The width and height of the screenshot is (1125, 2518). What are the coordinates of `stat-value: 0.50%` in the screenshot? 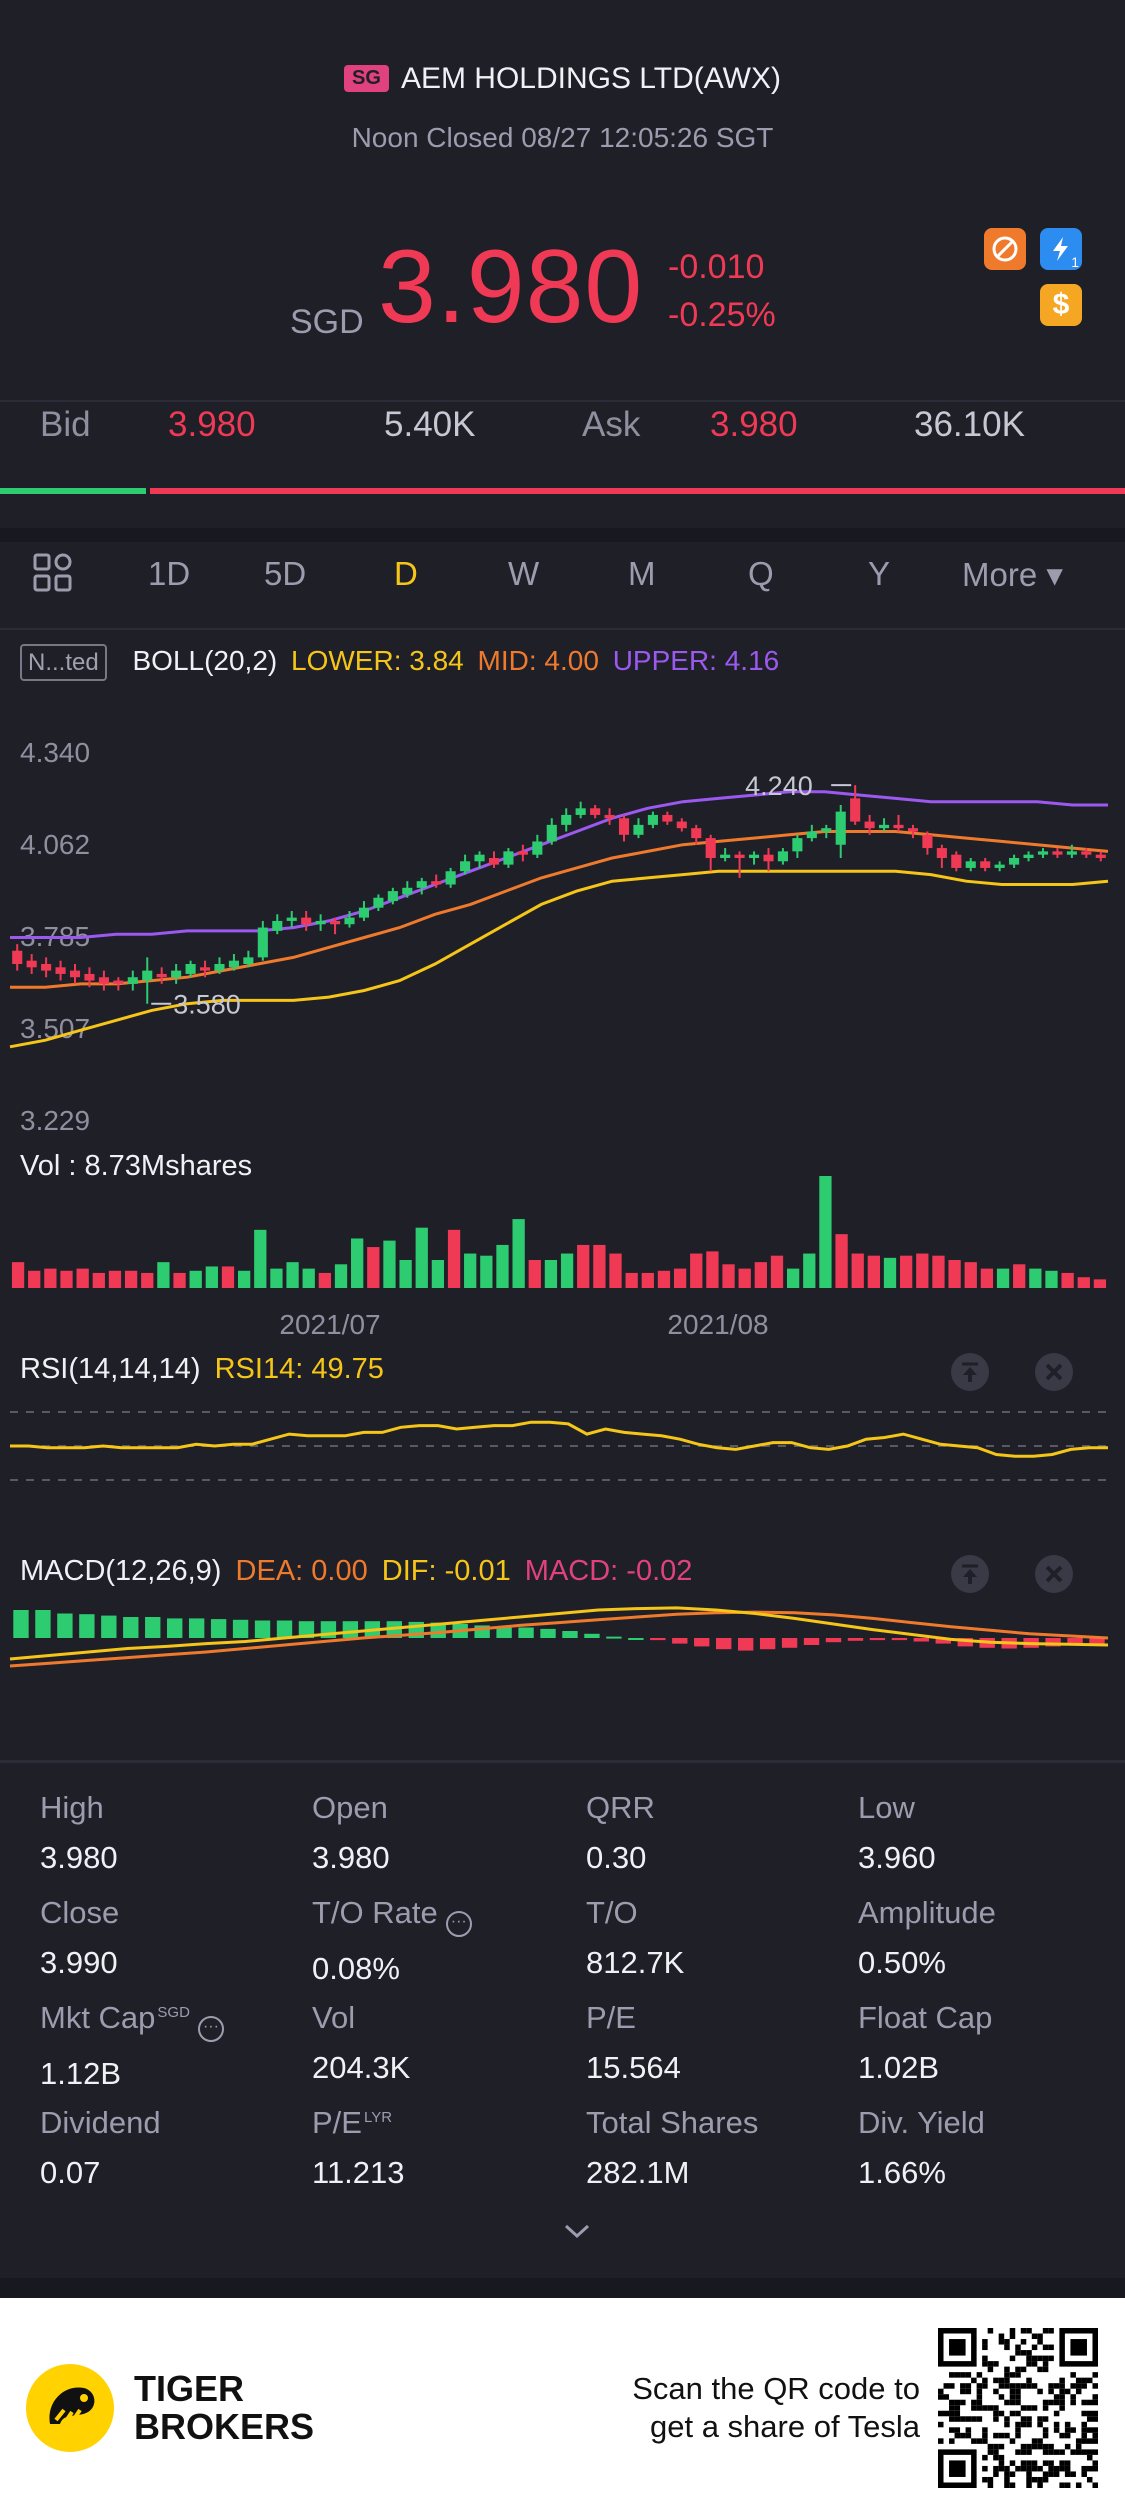 It's located at (902, 1962).